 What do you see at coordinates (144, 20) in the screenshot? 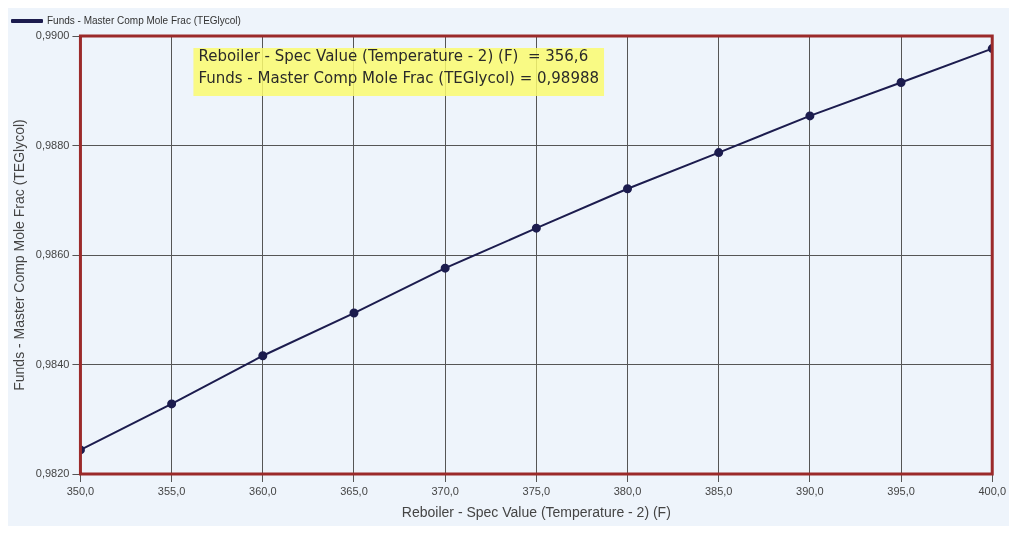
I see `legend-label: Funds - Master Comp Mole Frac (TEGlycol)` at bounding box center [144, 20].